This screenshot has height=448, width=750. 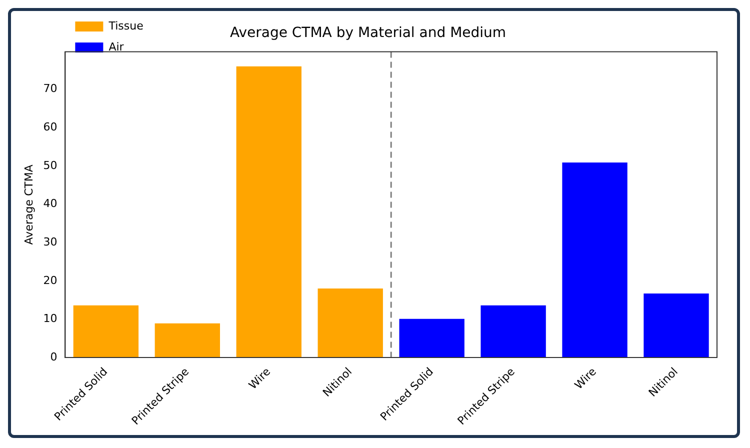 I want to click on y-tick-label: 40, so click(x=50, y=203).